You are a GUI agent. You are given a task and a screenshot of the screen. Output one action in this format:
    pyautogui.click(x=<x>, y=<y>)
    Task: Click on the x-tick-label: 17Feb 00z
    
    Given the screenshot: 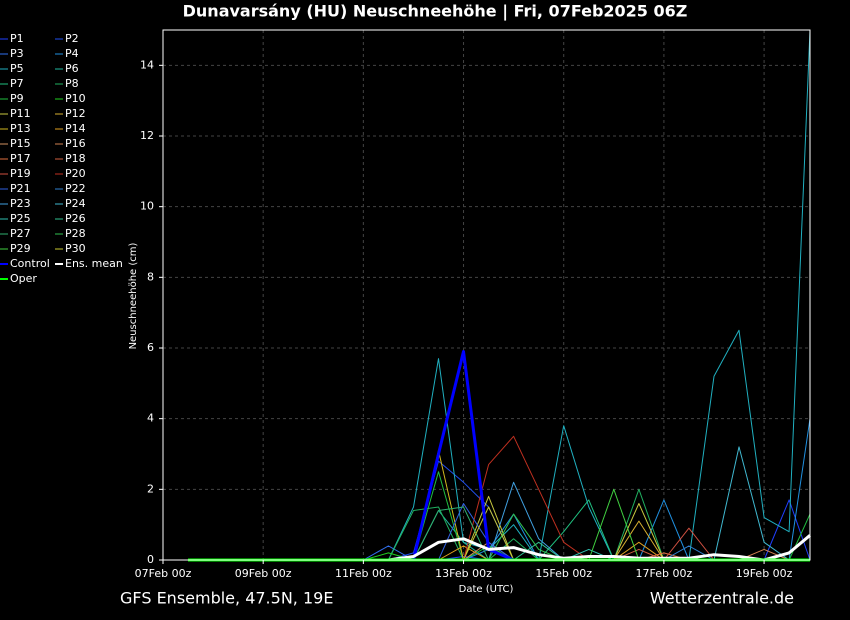 What is the action you would take?
    pyautogui.click(x=664, y=573)
    